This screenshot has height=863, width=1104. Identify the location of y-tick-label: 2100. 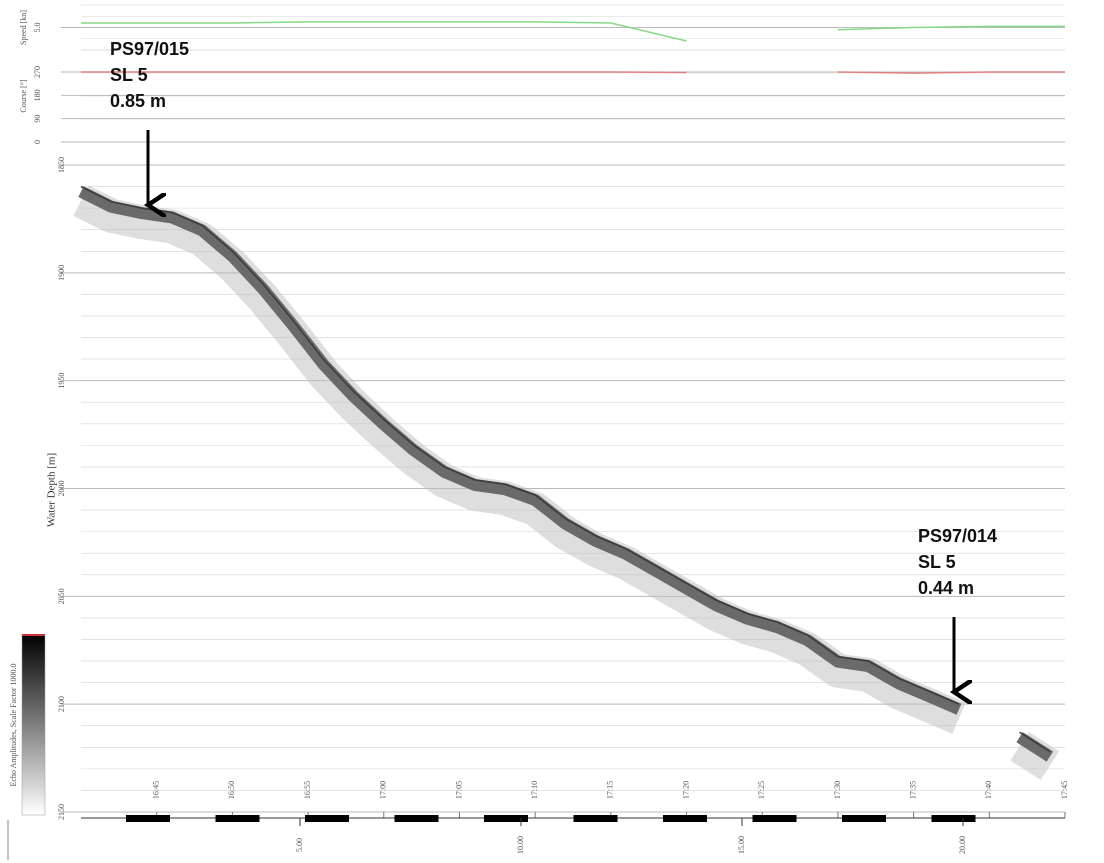
(61, 704).